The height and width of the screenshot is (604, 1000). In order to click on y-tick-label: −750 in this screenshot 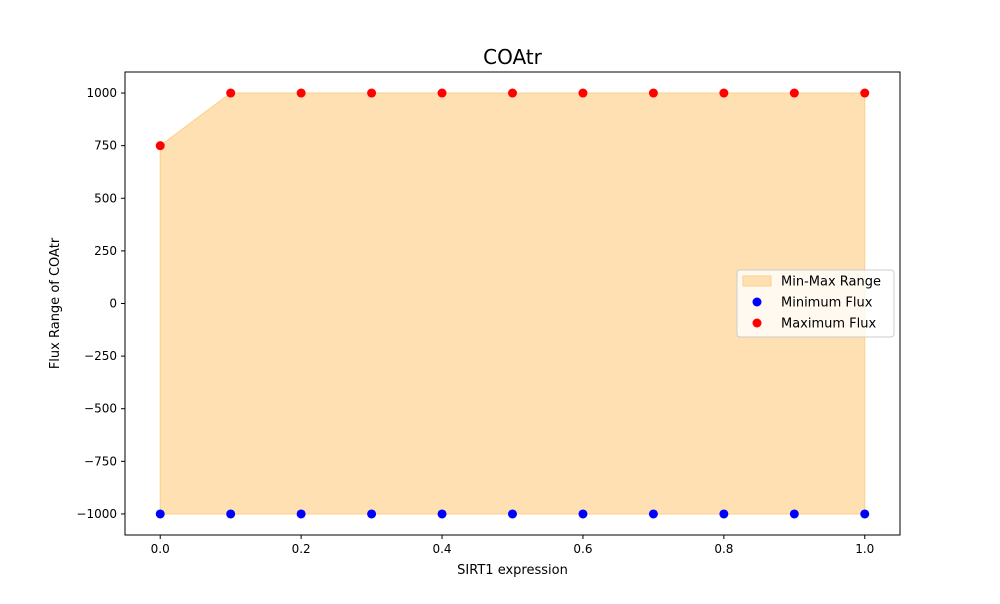, I will do `click(100, 461)`.